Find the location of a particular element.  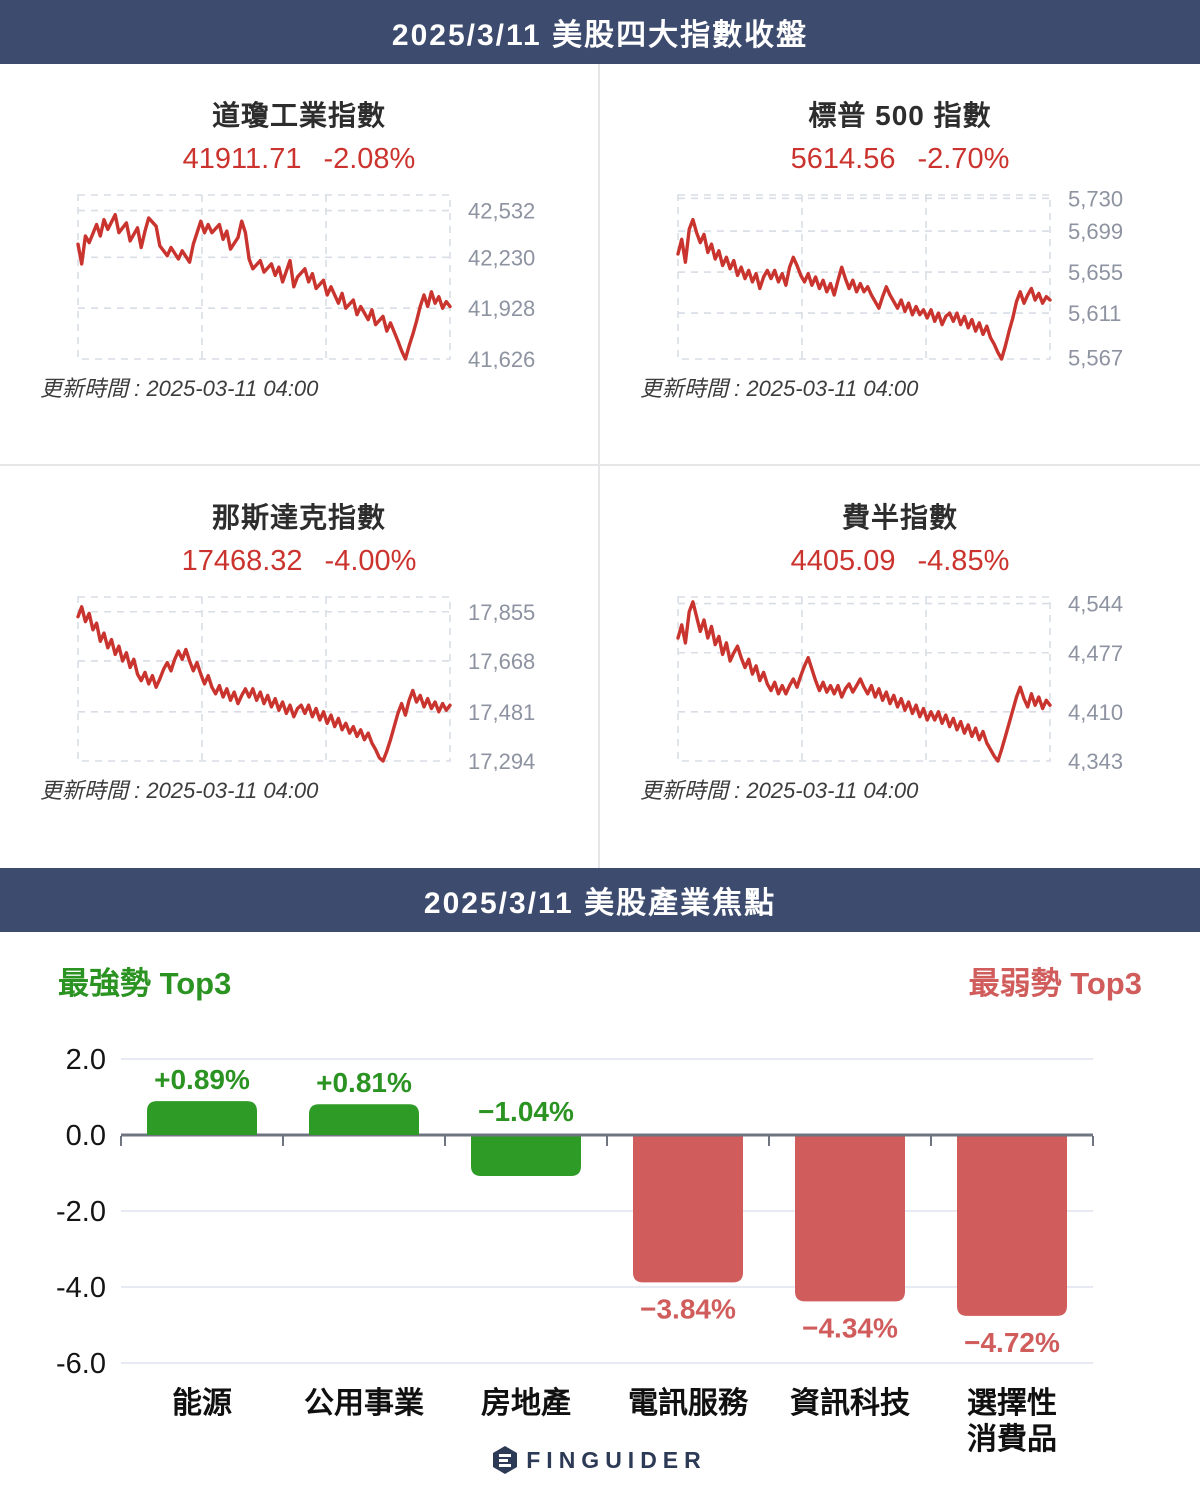

y-axis-label: 41,626 is located at coordinates (501, 358).